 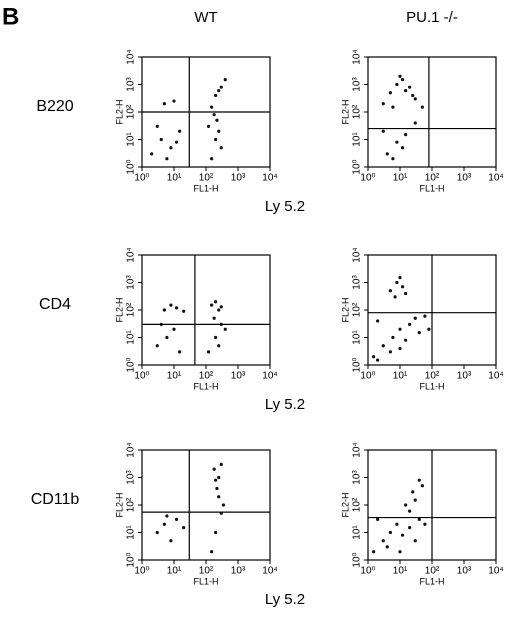 I want to click on column-label: WT, so click(x=205, y=17).